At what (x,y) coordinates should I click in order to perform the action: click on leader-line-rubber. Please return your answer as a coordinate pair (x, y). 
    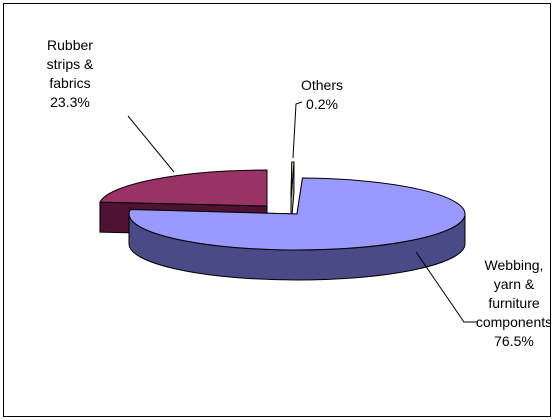
    Looking at the image, I should click on (151, 144).